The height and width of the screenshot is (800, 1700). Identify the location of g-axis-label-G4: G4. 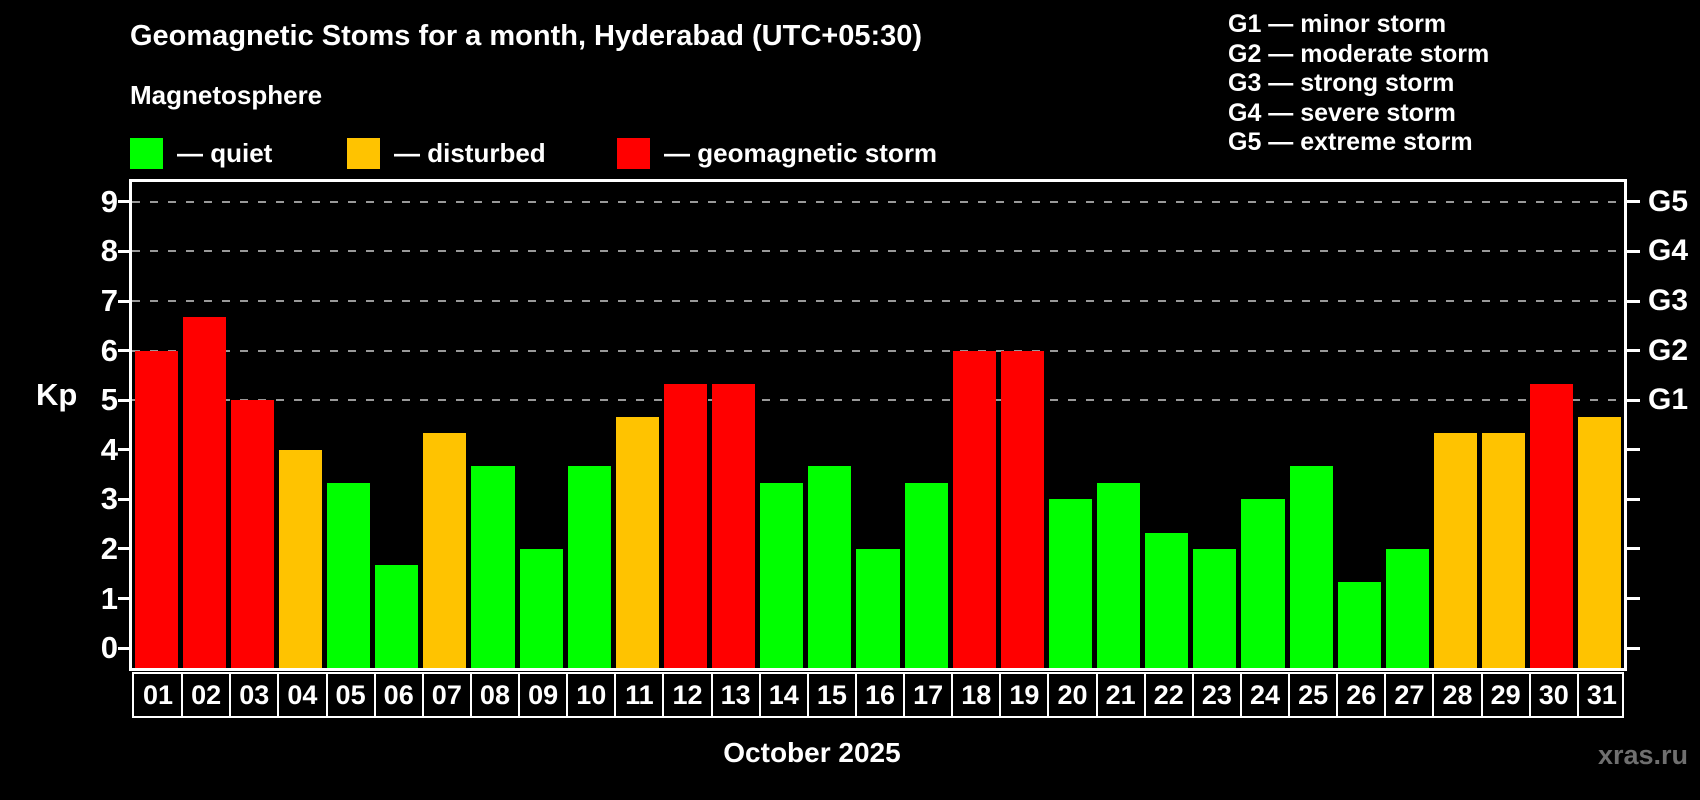
(1668, 251).